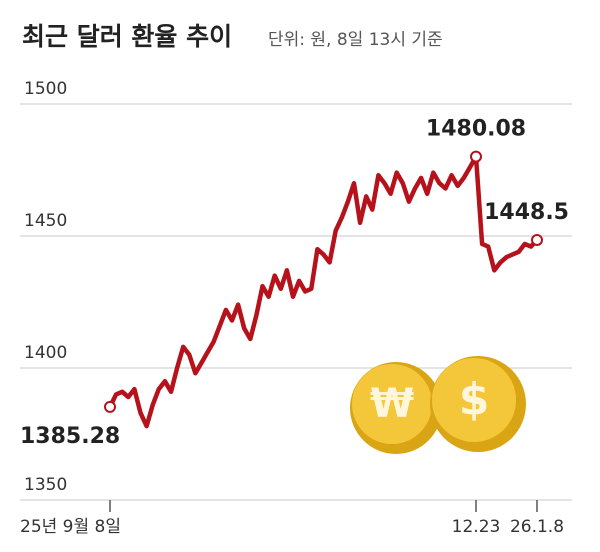  Describe the element at coordinates (127, 36) in the screenshot. I see `chart-title: 최근 달러 환율 추이` at that location.